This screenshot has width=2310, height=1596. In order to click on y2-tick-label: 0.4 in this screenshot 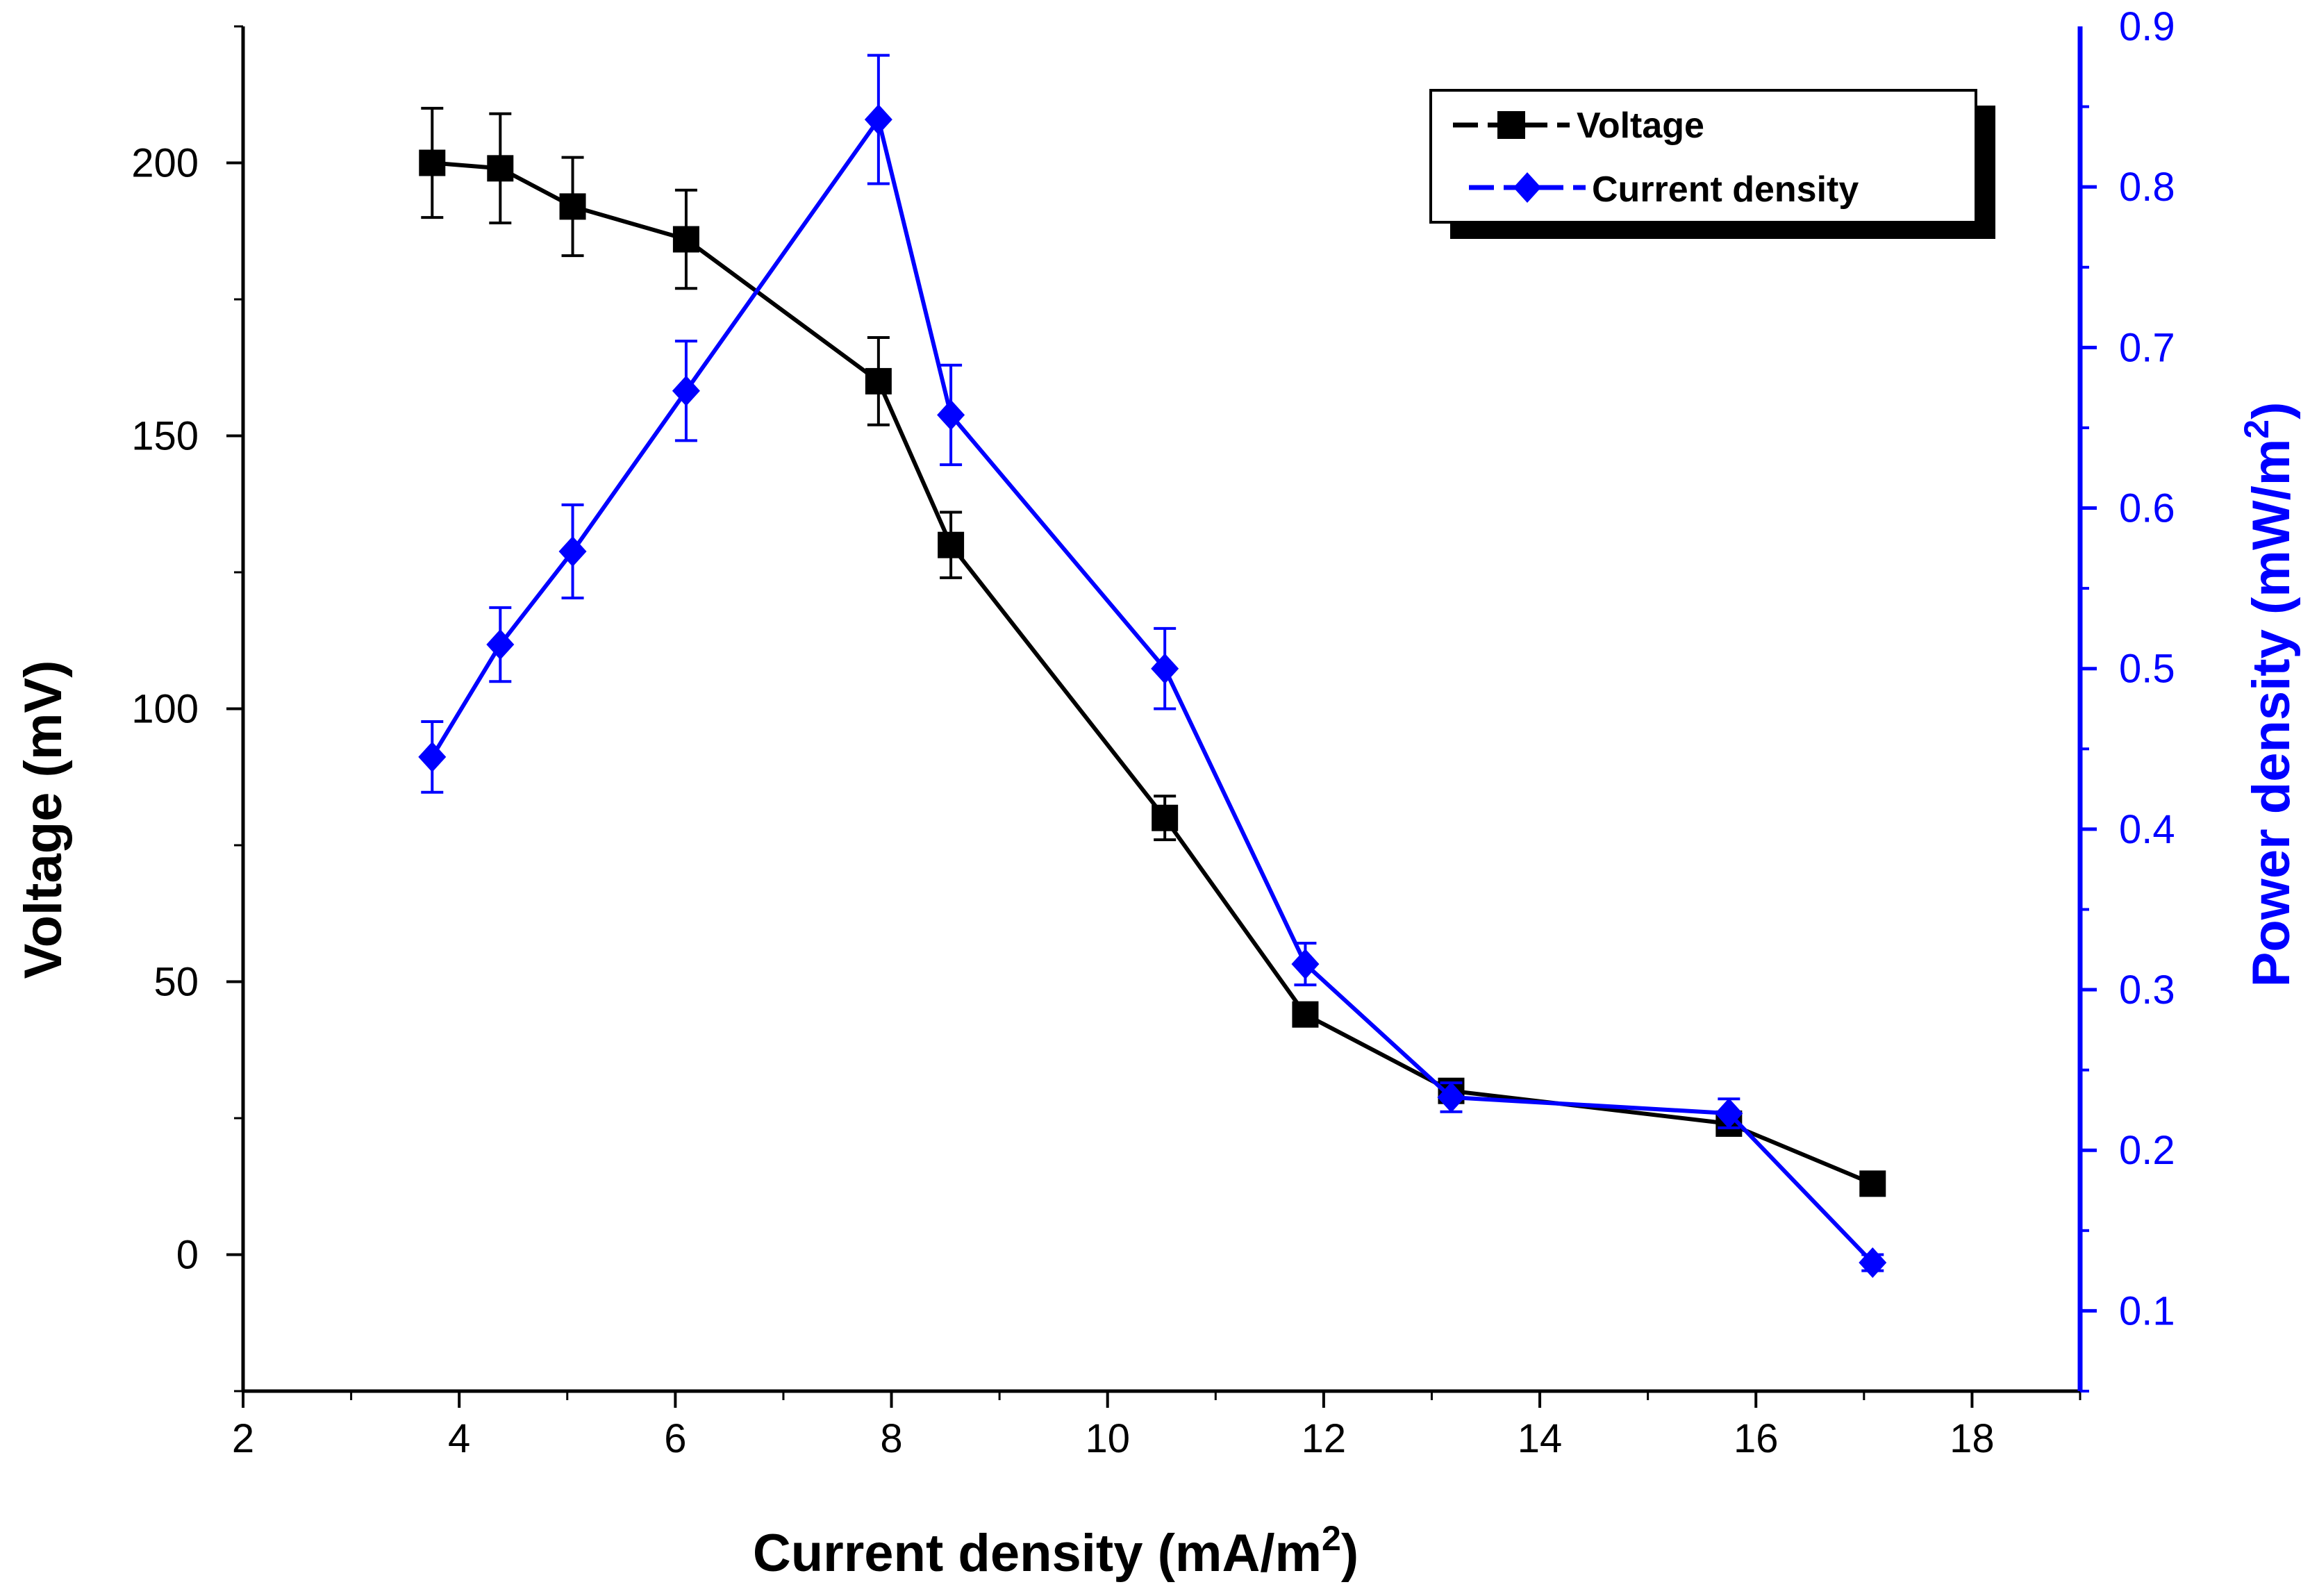, I will do `click(2147, 830)`.